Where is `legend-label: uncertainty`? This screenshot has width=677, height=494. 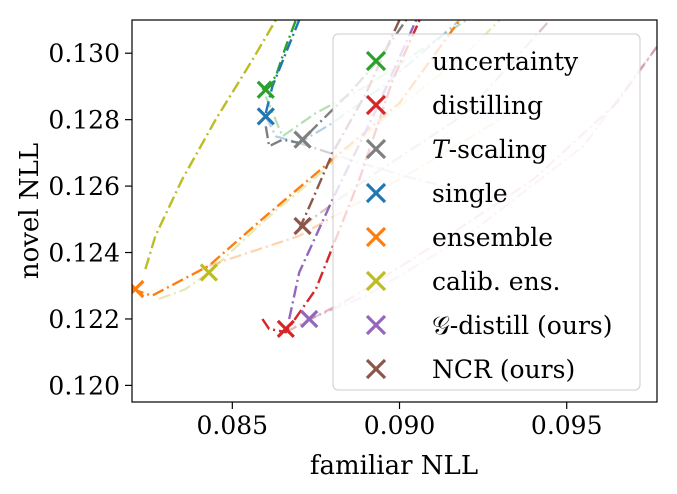
legend-label: uncertainty is located at coordinates (505, 61).